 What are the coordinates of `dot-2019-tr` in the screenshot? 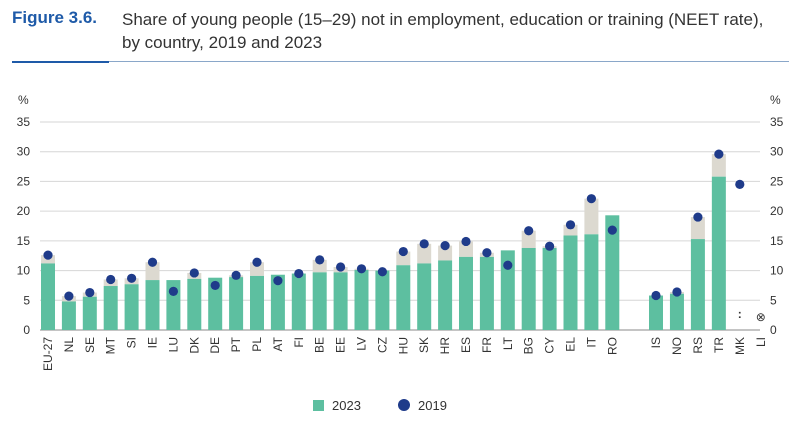 It's located at (719, 154).